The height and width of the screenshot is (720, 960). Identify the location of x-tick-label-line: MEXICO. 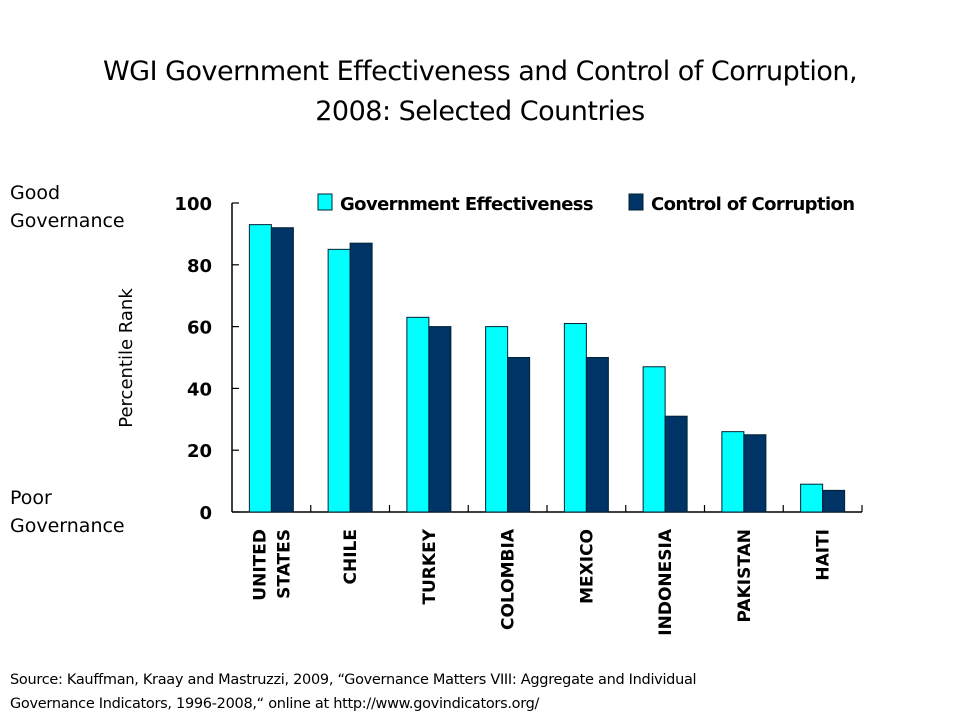
(587, 566).